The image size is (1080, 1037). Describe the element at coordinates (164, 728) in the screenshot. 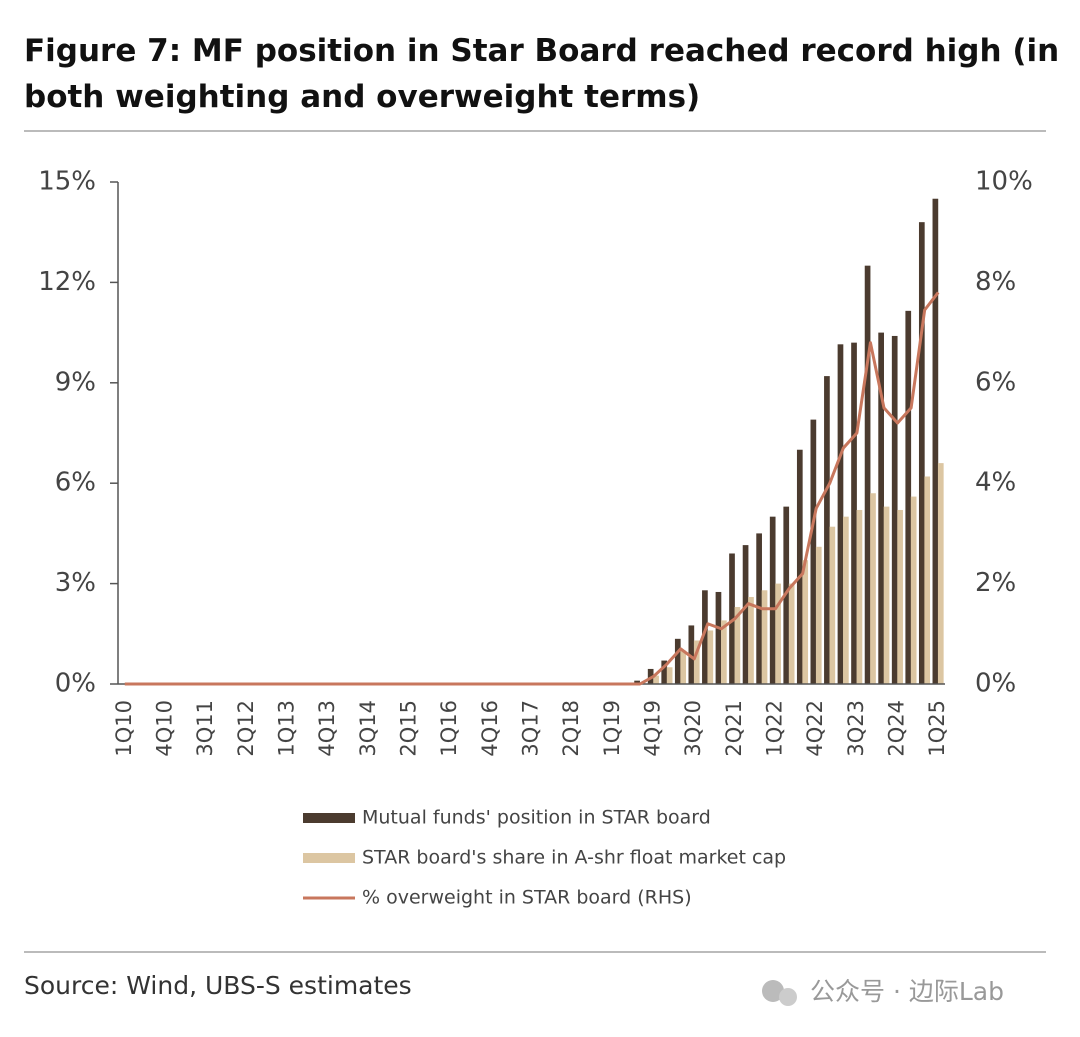

I see `x-tick-label: 4Q10` at that location.